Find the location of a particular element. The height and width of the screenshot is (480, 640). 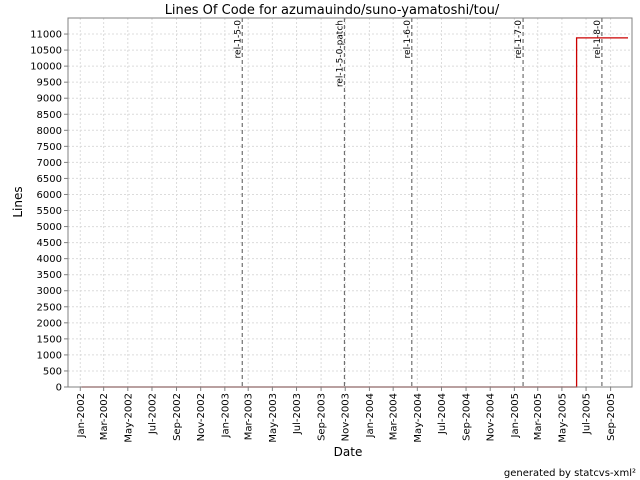

x-tick-label: Jan-2005 is located at coordinates (515, 415).